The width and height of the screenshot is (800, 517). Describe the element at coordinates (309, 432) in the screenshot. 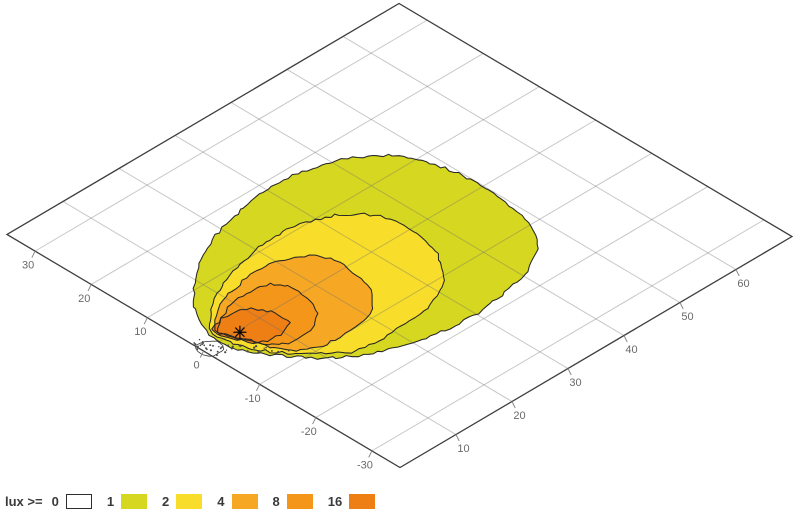

I see `left-axis-tick-label: -20` at that location.